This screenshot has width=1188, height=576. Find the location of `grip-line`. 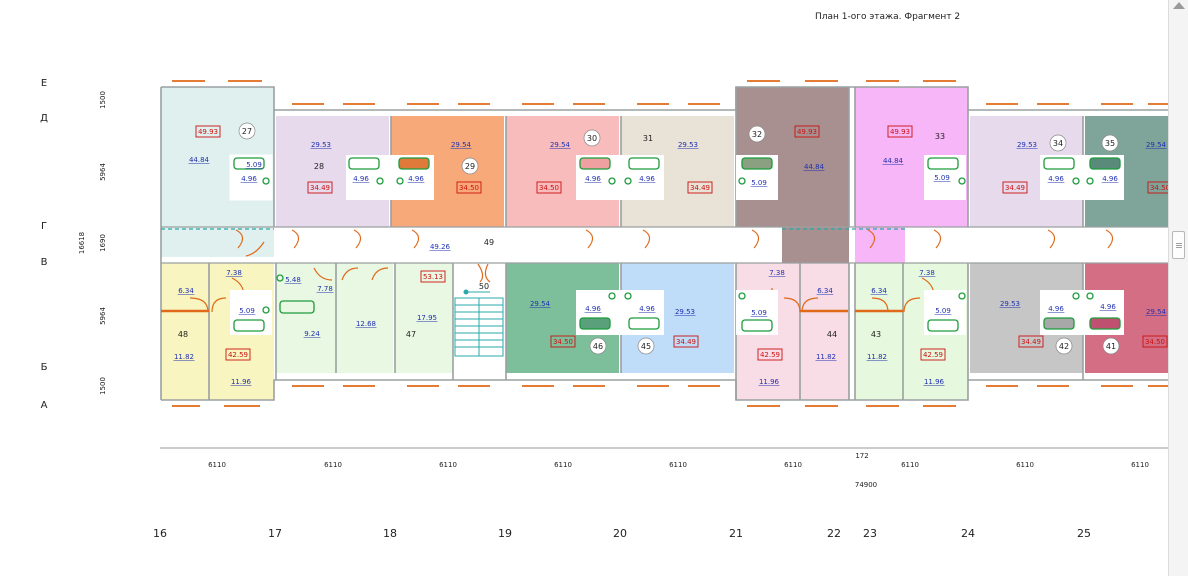

grip-line is located at coordinates (1179, 245).